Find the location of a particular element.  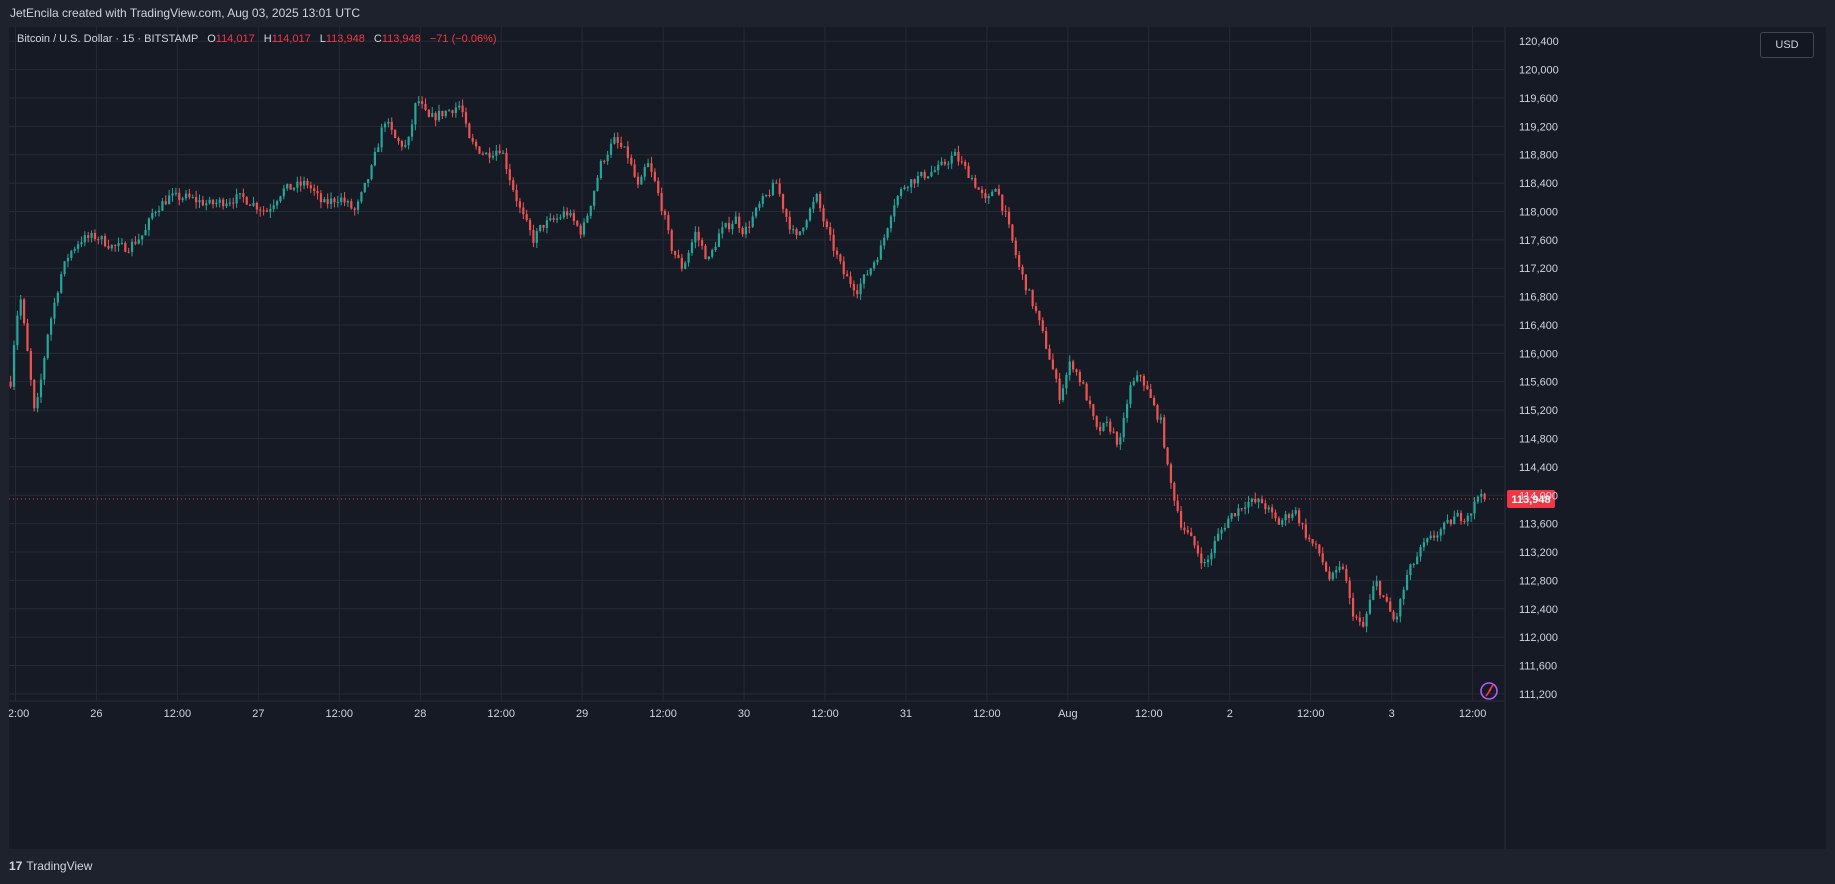

magic-sparkle-icon is located at coordinates (1489, 691).